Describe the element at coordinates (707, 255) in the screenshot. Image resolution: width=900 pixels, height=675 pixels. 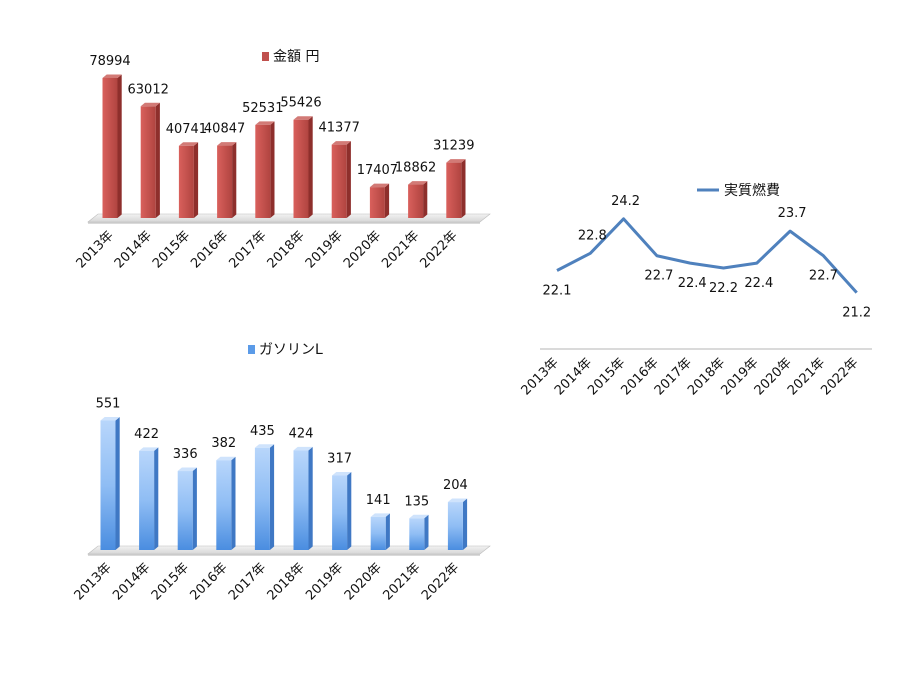
I see `series-line` at that location.